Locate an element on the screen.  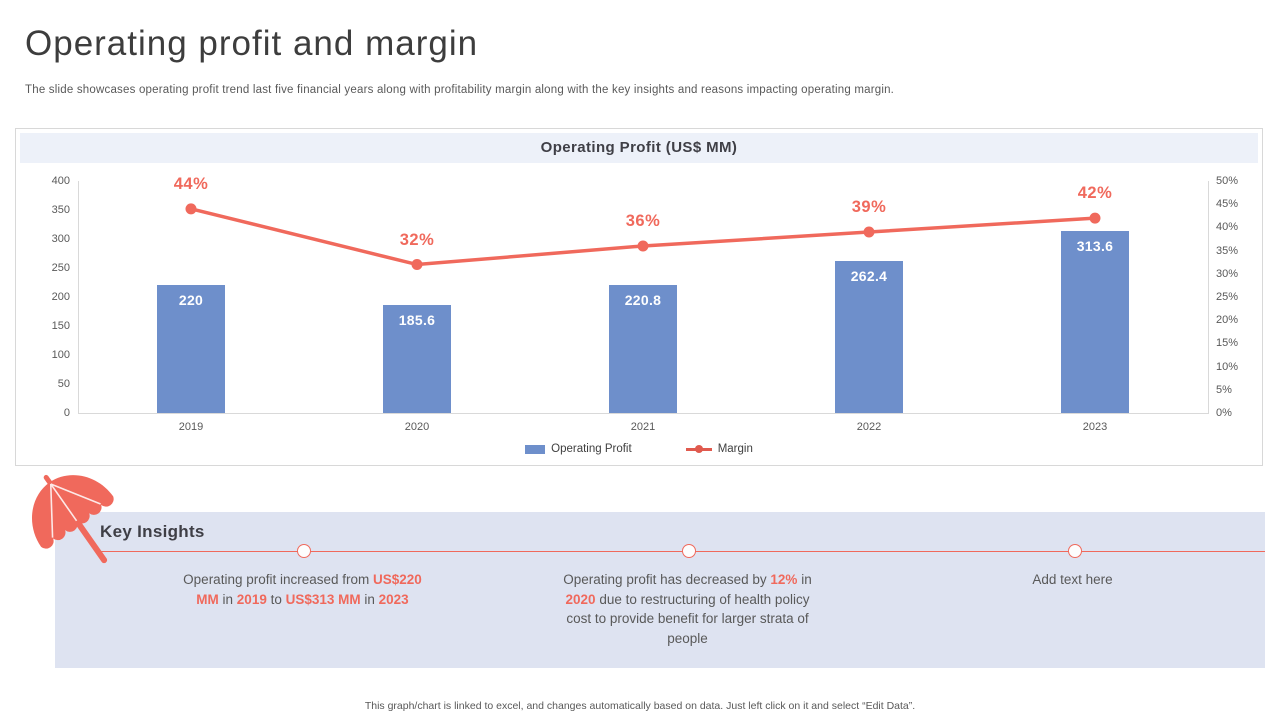
insight-text-segment: to is located at coordinates (276, 599).